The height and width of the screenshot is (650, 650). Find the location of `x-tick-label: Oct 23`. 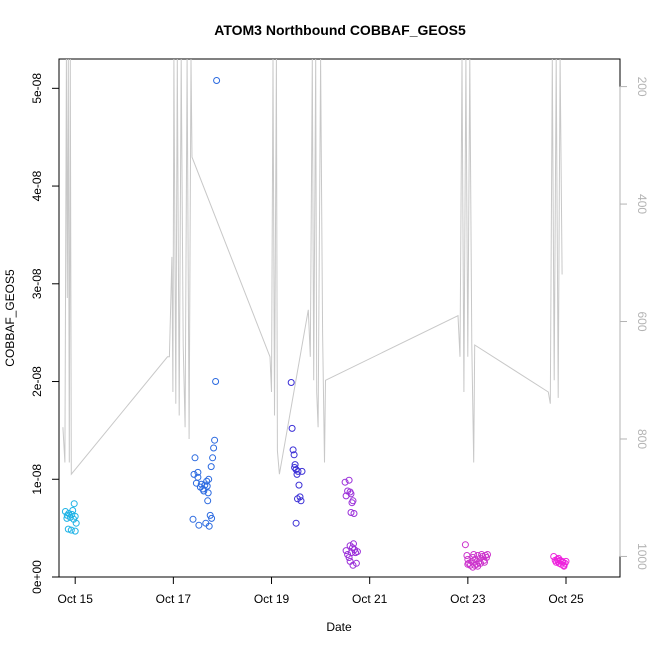

x-tick-label: Oct 23 is located at coordinates (468, 599).